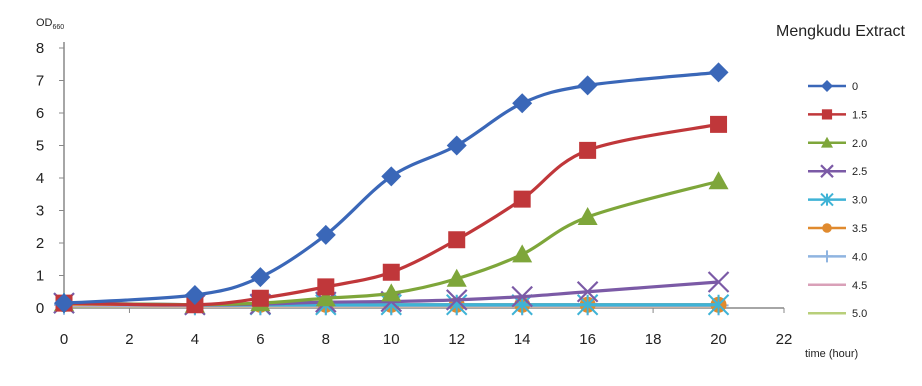 Image resolution: width=922 pixels, height=386 pixels. Describe the element at coordinates (837, 314) in the screenshot. I see `legend-item: 5.0` at that location.